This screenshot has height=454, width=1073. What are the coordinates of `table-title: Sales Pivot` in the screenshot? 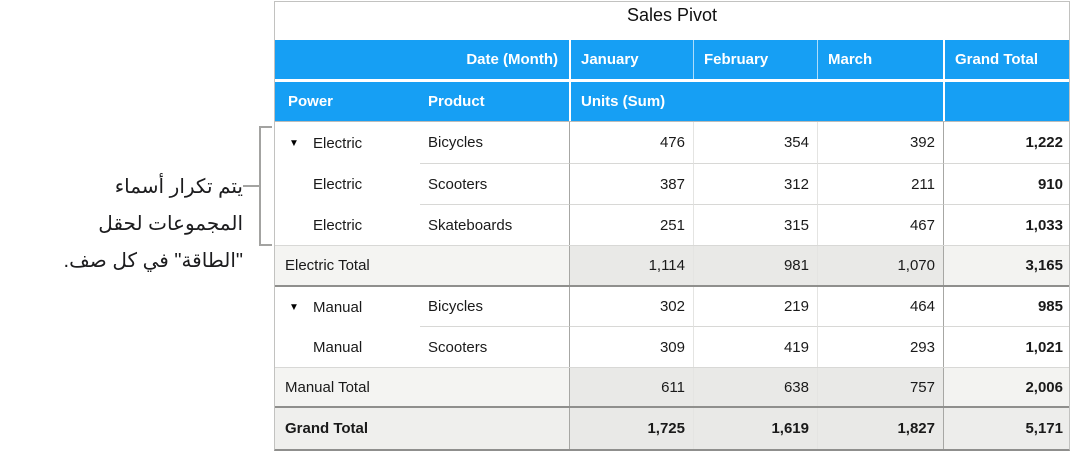 It's located at (672, 15).